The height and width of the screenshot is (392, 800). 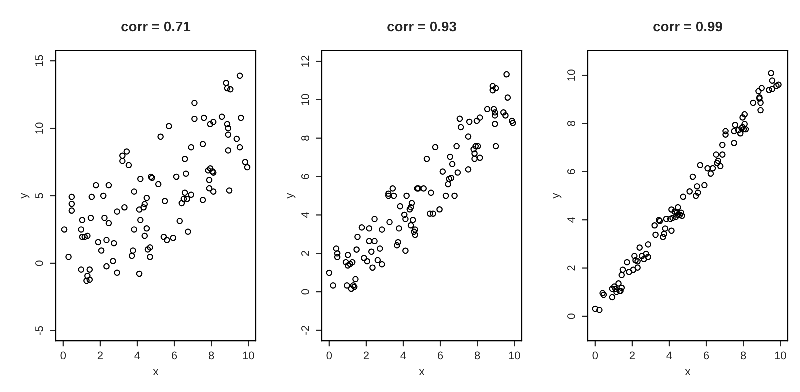 What do you see at coordinates (422, 27) in the screenshot?
I see `chart-title: corr = 0.93` at bounding box center [422, 27].